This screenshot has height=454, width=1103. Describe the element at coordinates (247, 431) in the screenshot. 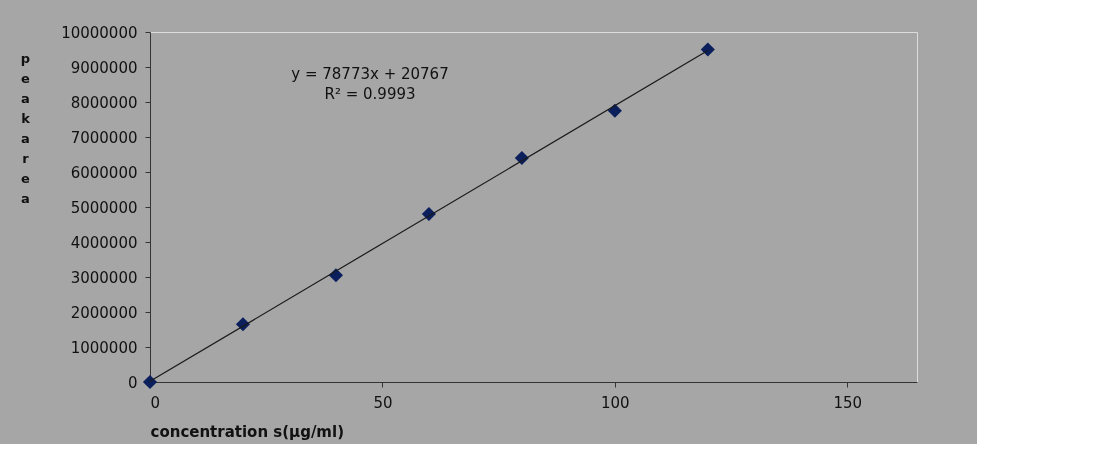

I see `x-axis-title: concentration s(µg/ml)` at that location.